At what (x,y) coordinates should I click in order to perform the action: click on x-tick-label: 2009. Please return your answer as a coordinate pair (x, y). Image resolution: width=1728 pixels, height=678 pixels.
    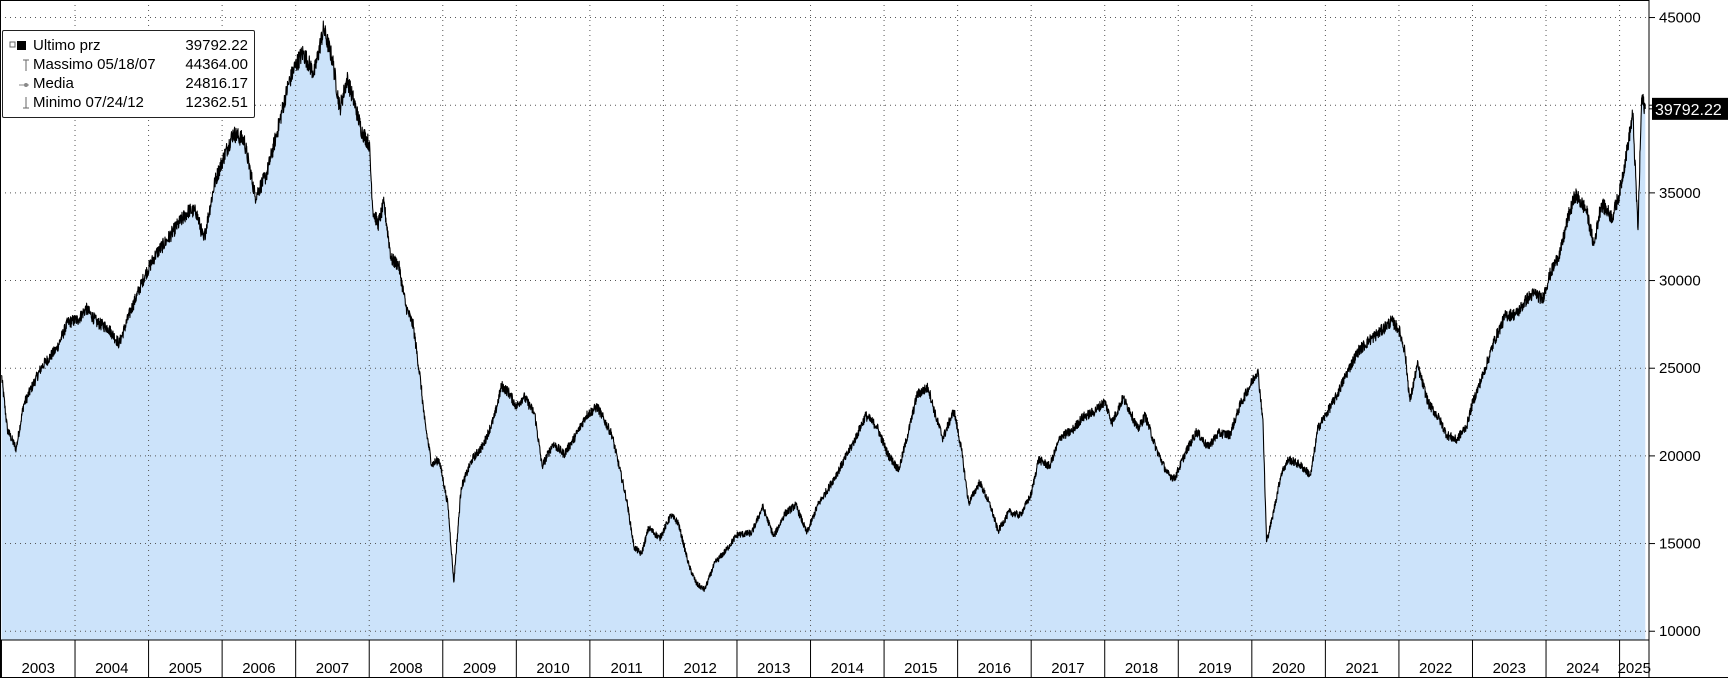
    Looking at the image, I should click on (479, 668).